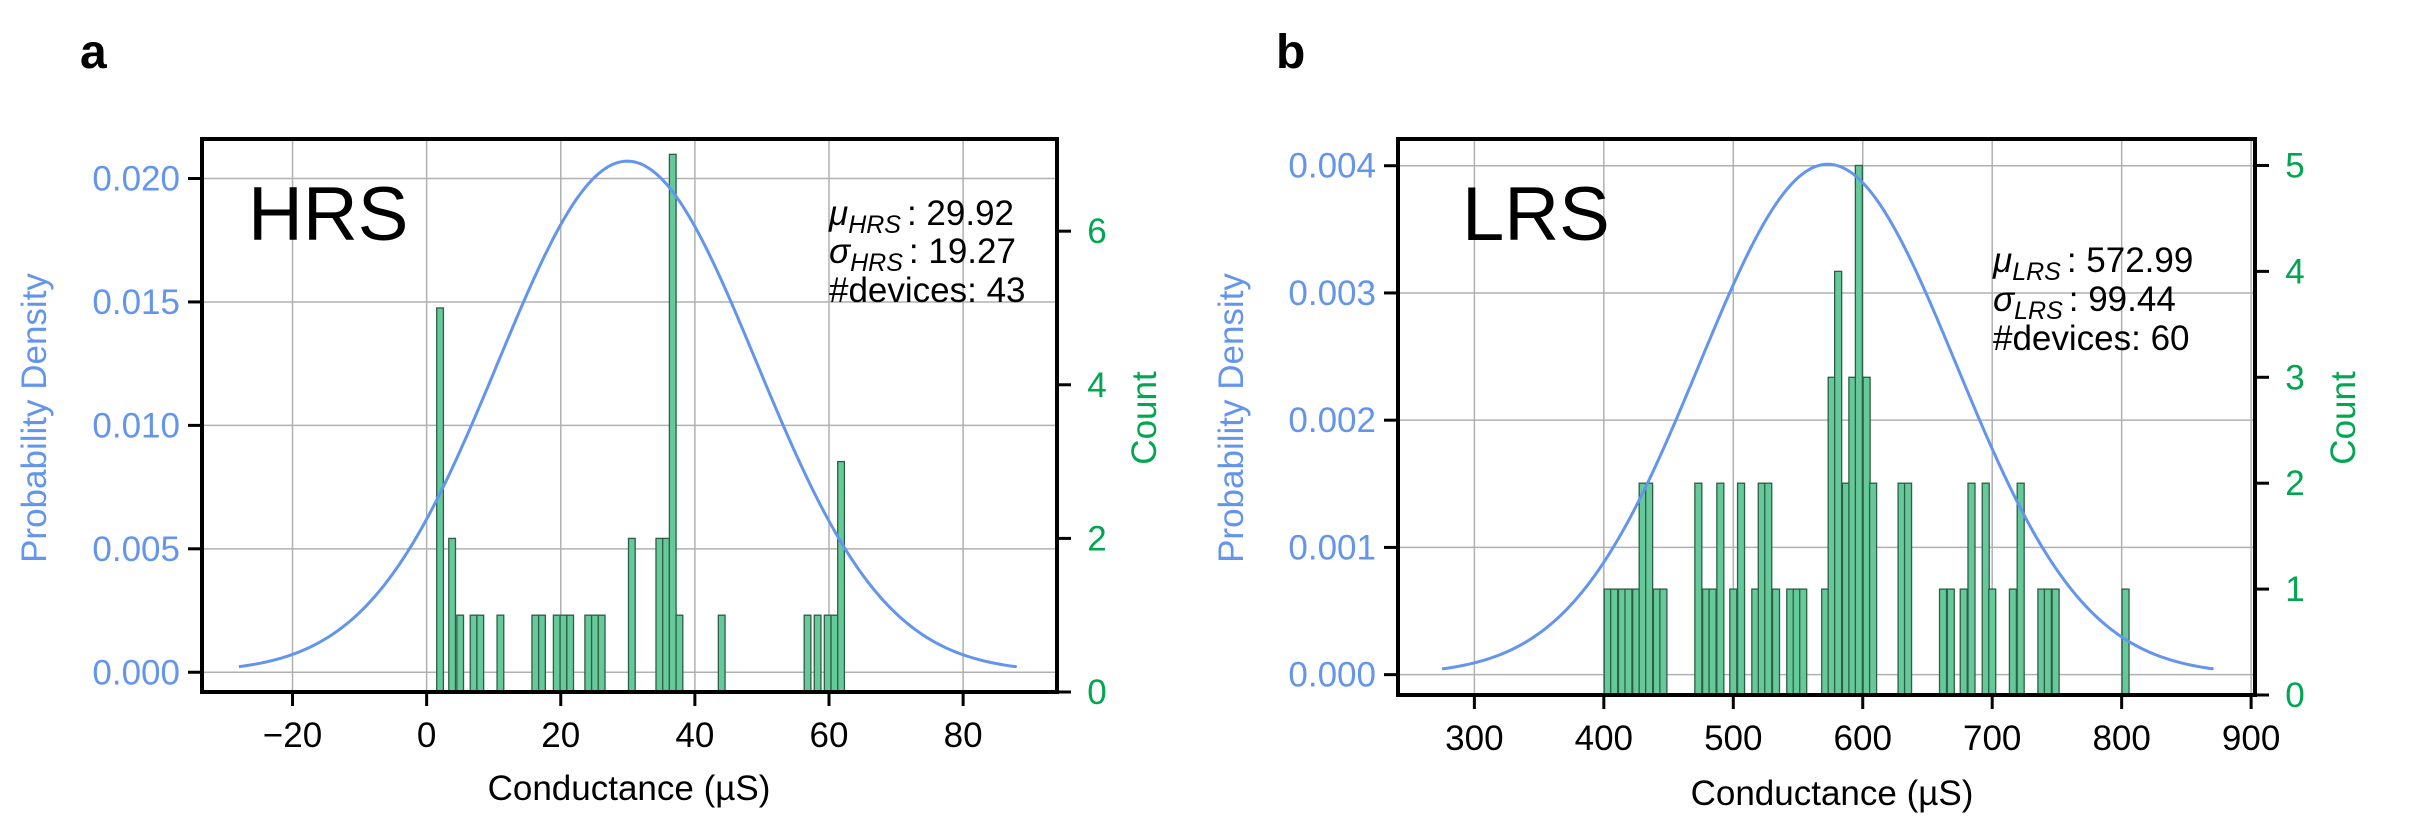  What do you see at coordinates (874, 225) in the screenshot?
I see `mu-subscript: HRS` at bounding box center [874, 225].